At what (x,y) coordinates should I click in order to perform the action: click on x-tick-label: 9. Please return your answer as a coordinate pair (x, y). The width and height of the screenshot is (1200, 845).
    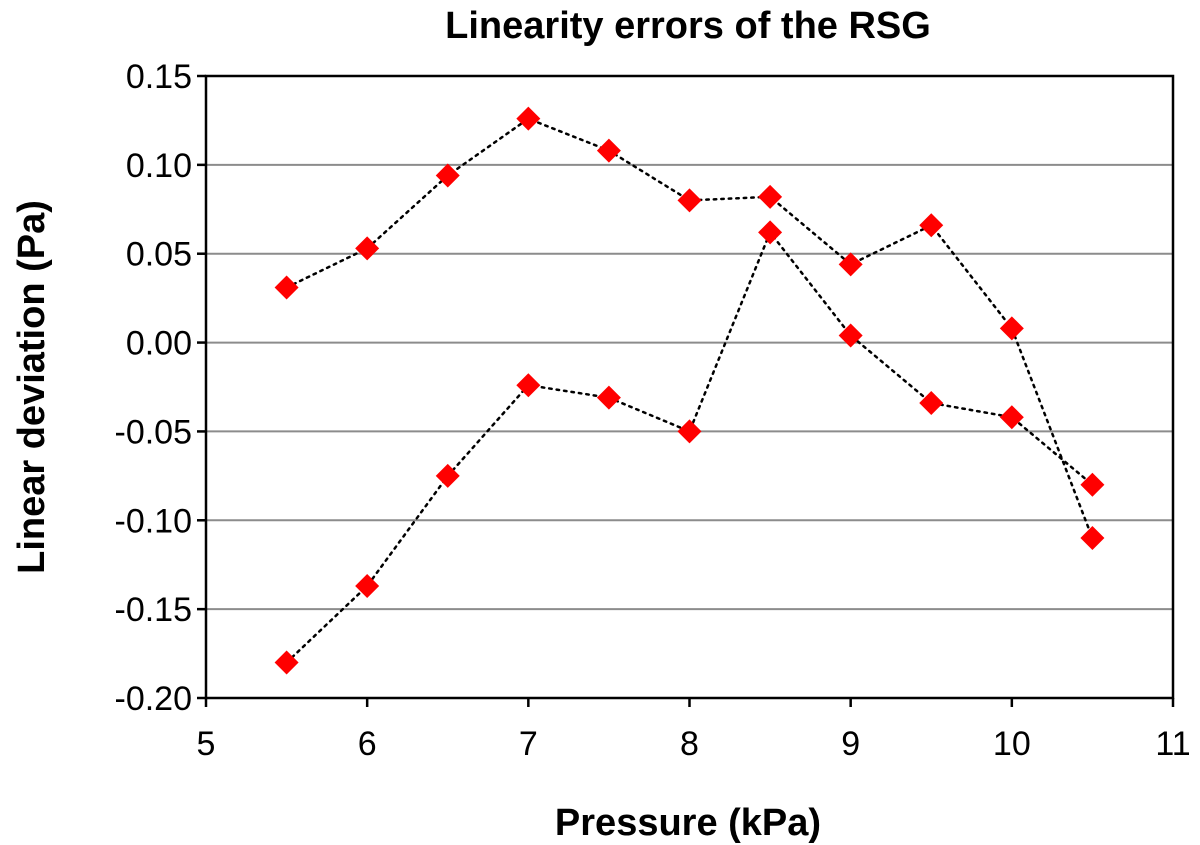
    Looking at the image, I should click on (850, 744).